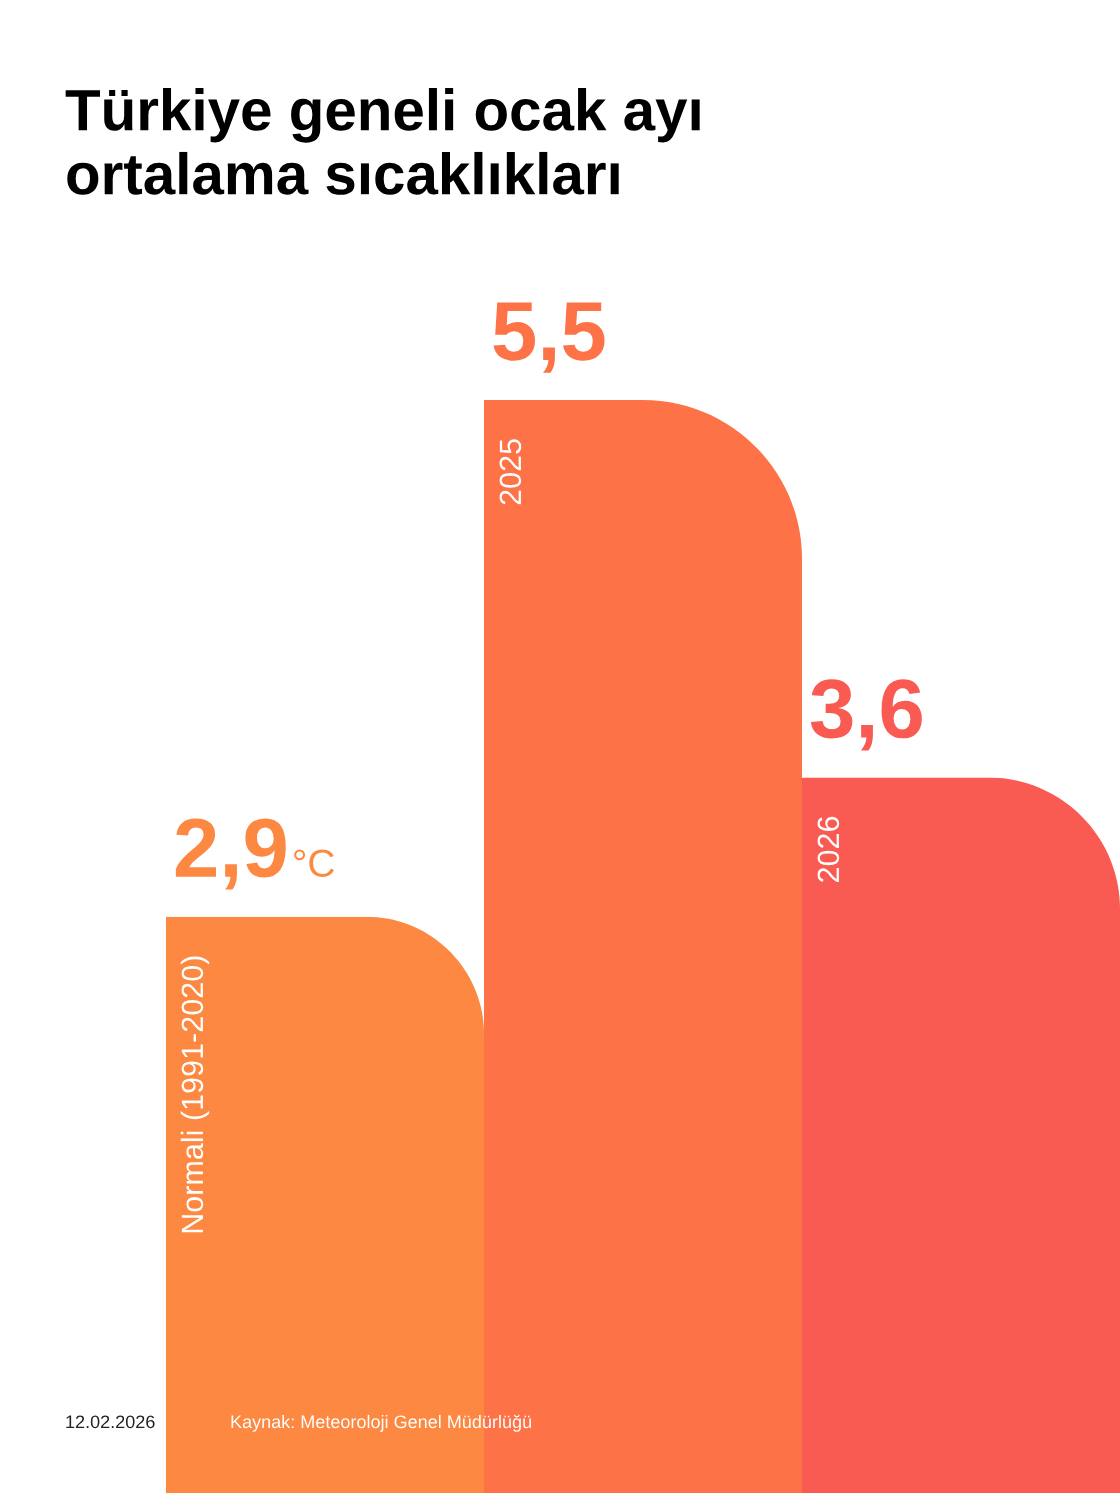 The height and width of the screenshot is (1493, 1120). What do you see at coordinates (510, 472) in the screenshot?
I see `x-tick-label: 2025` at bounding box center [510, 472].